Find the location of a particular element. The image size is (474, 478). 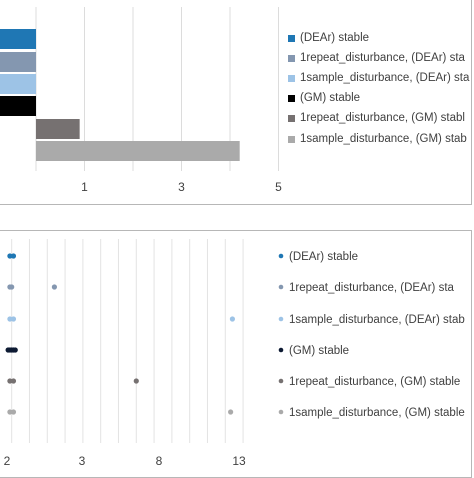

legend-label: 1sample_disturbance, (DEAr) stab is located at coordinates (377, 320).